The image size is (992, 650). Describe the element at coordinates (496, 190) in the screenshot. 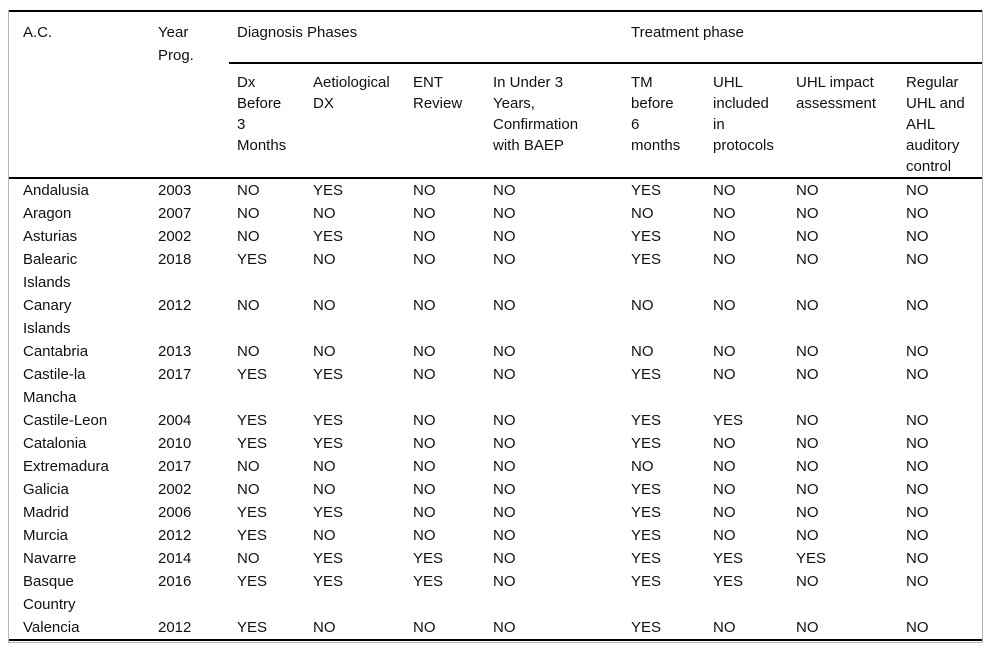

I see `table-row: Andalusia 2003 NO YES NO NO YES NO NO NO` at that location.